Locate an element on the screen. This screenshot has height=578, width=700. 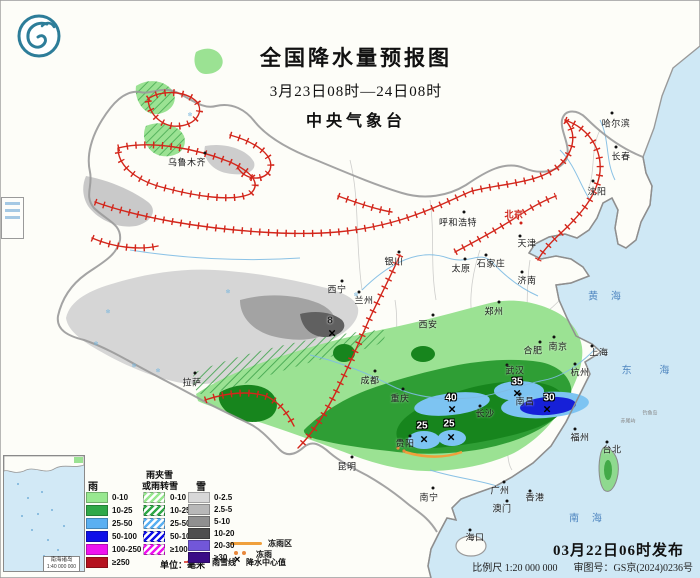
city-label: 澳门 is located at coordinates (502, 508).